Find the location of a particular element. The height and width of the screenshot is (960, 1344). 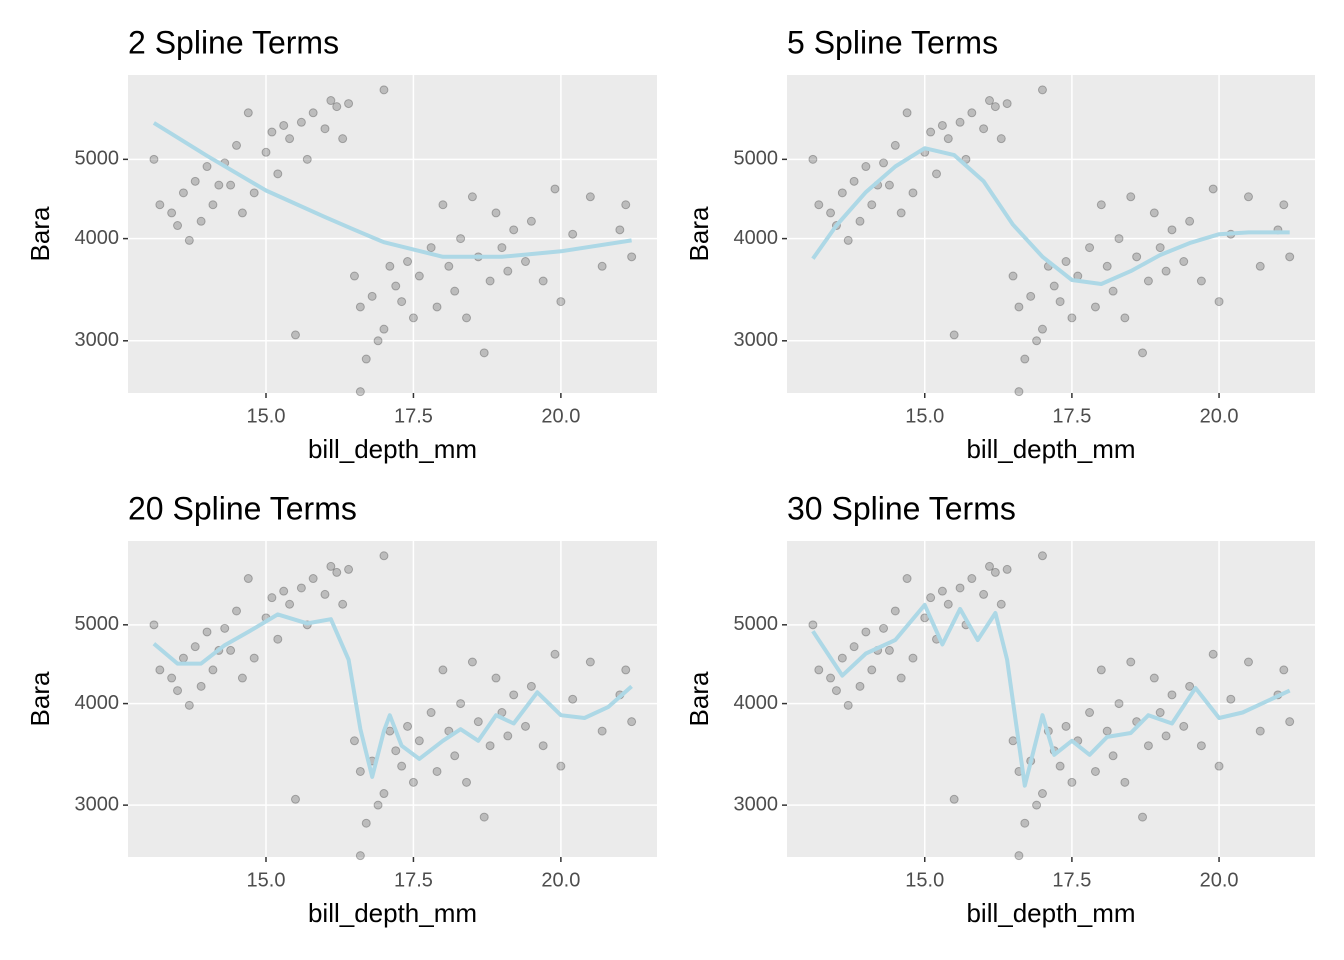

x-tick-label: 17.5 is located at coordinates (413, 416).